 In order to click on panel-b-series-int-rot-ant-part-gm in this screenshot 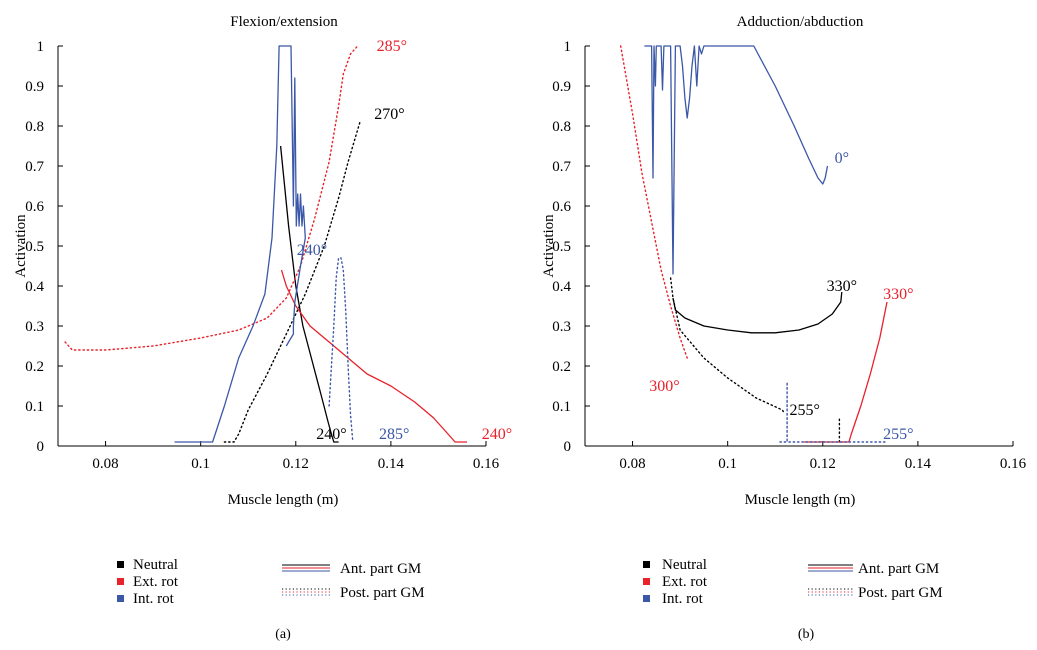, I will do `click(736, 160)`.